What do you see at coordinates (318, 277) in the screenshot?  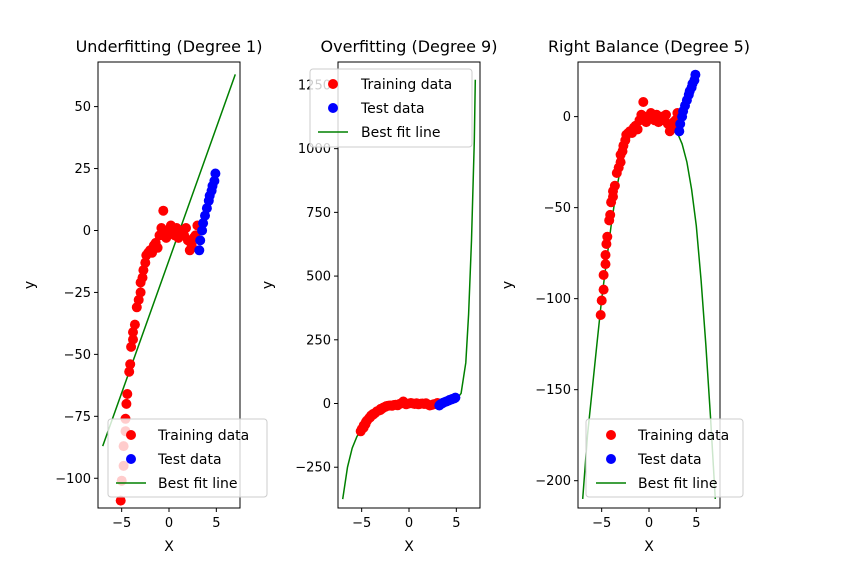 I see `y-tick-label: 500` at bounding box center [318, 277].